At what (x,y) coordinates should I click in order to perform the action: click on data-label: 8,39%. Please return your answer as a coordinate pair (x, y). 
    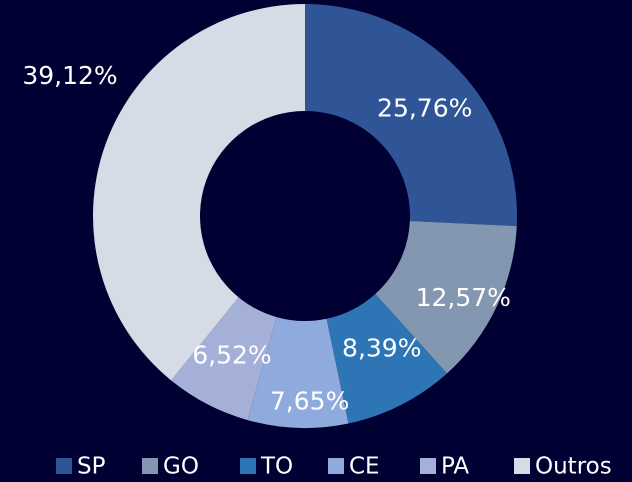
    Looking at the image, I should click on (381, 347).